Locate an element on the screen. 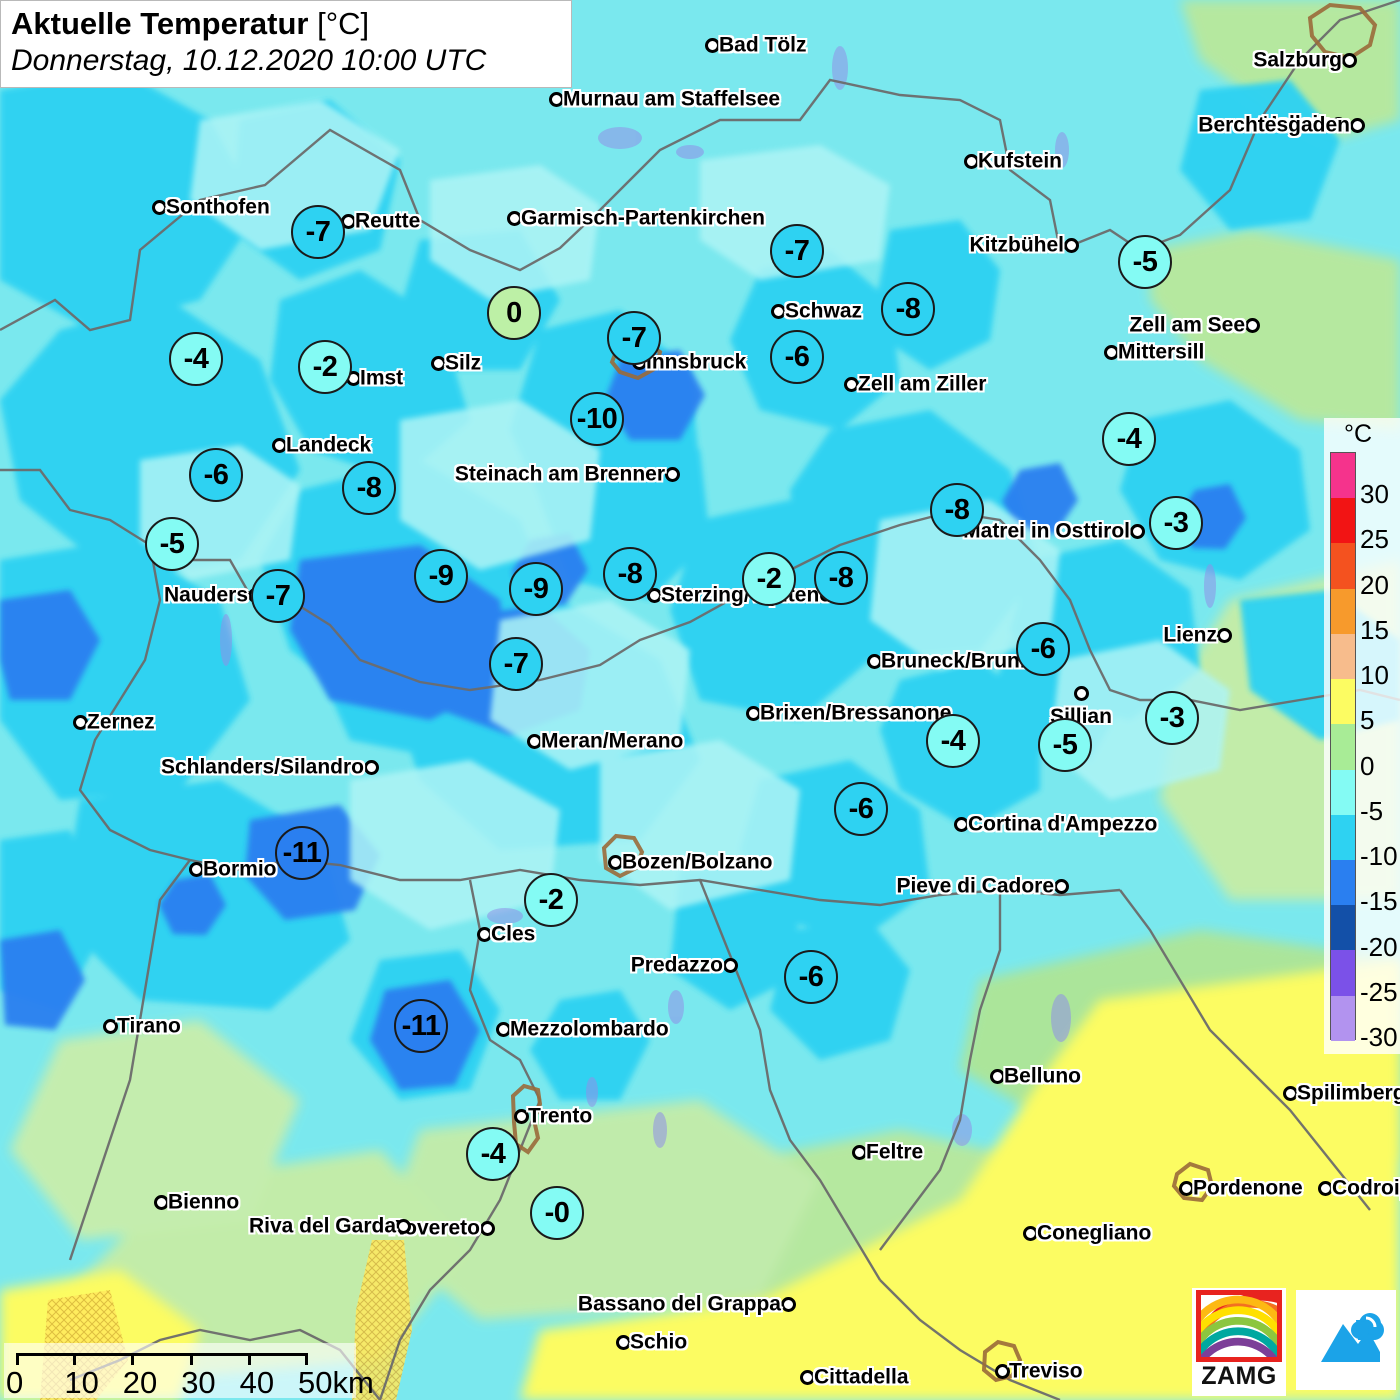  station-marker: Codroipo is located at coordinates (1358, 1188).